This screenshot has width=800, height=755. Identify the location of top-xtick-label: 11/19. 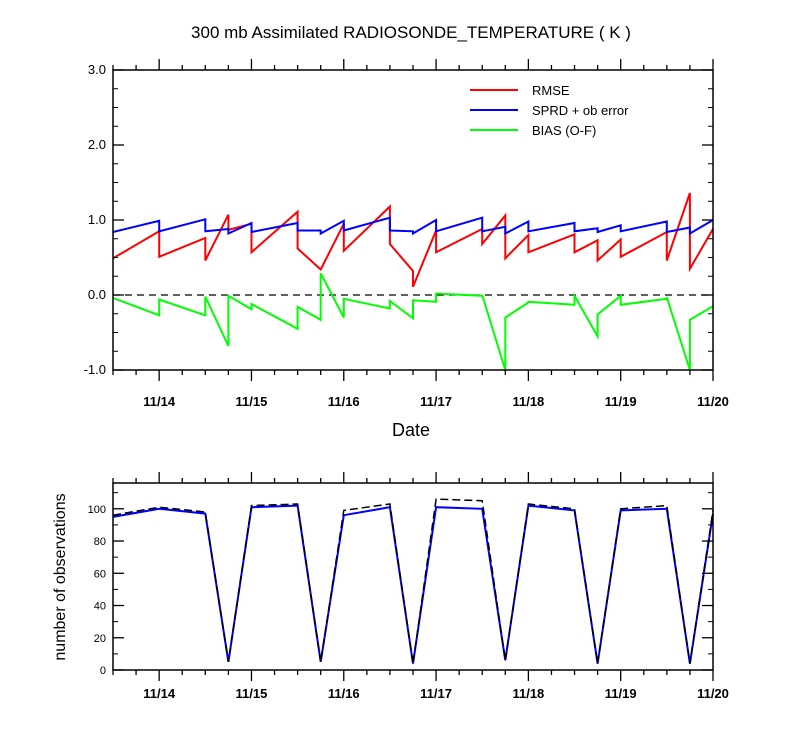
(621, 401).